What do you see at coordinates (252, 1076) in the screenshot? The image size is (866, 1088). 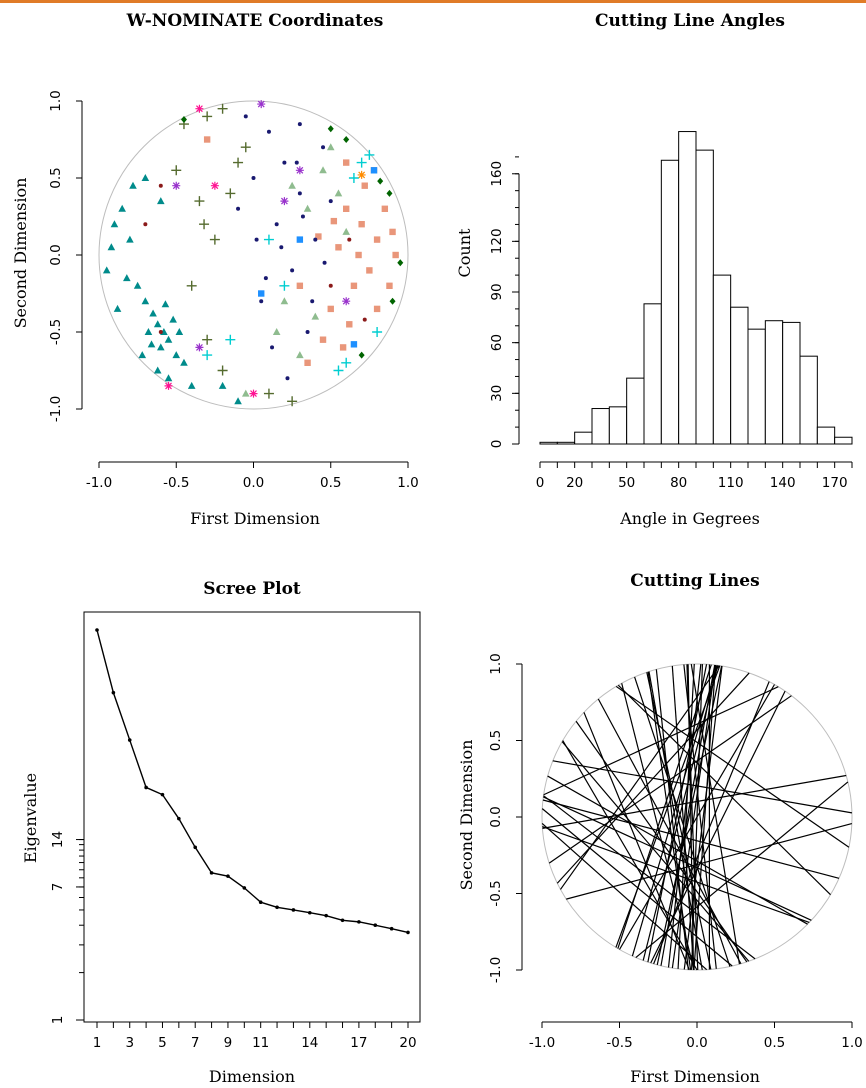 I see `scree-xlabel: Dimension` at bounding box center [252, 1076].